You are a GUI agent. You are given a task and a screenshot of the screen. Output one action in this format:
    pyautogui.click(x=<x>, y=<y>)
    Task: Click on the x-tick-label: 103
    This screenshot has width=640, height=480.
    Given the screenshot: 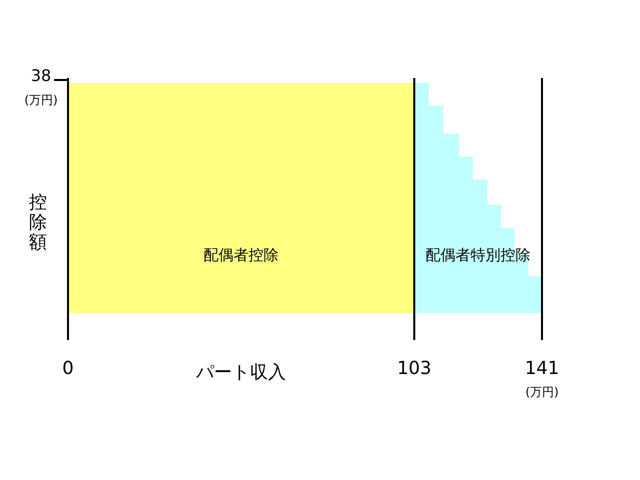 What is the action you would take?
    pyautogui.click(x=414, y=368)
    